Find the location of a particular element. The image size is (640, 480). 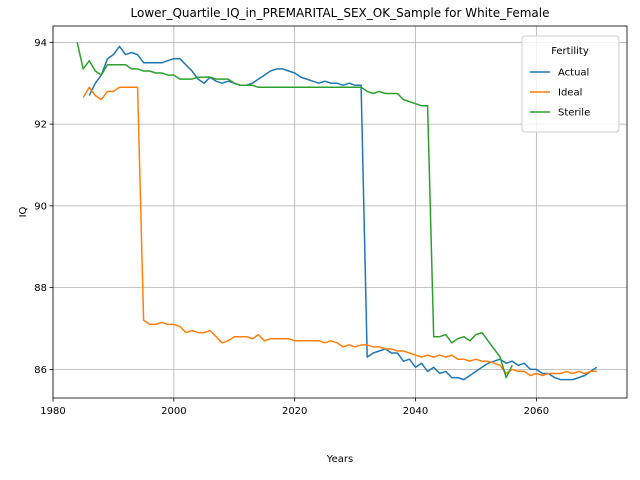

x-axis-ticks: 1980 2000 2020 2040 2060 is located at coordinates (294, 407).